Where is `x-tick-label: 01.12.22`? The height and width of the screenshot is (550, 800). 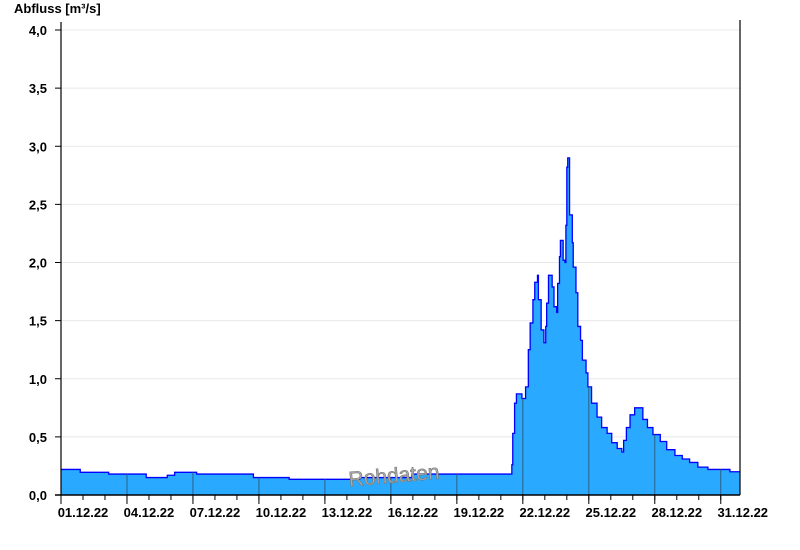 x-tick-label: 01.12.22 is located at coordinates (83, 512).